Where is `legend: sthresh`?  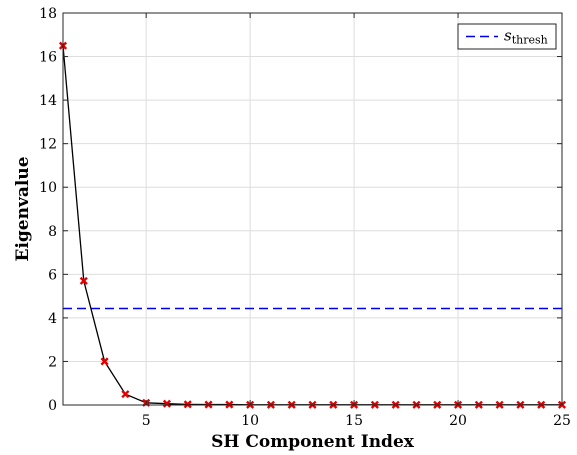 legend: sthresh is located at coordinates (507, 36).